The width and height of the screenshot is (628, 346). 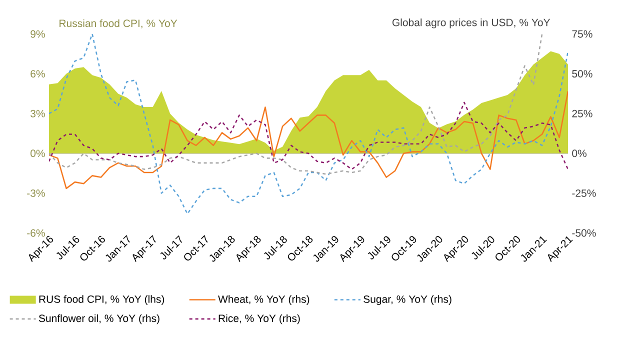 What do you see at coordinates (584, 233) in the screenshot?
I see `y2-tick-label: -50%` at bounding box center [584, 233].